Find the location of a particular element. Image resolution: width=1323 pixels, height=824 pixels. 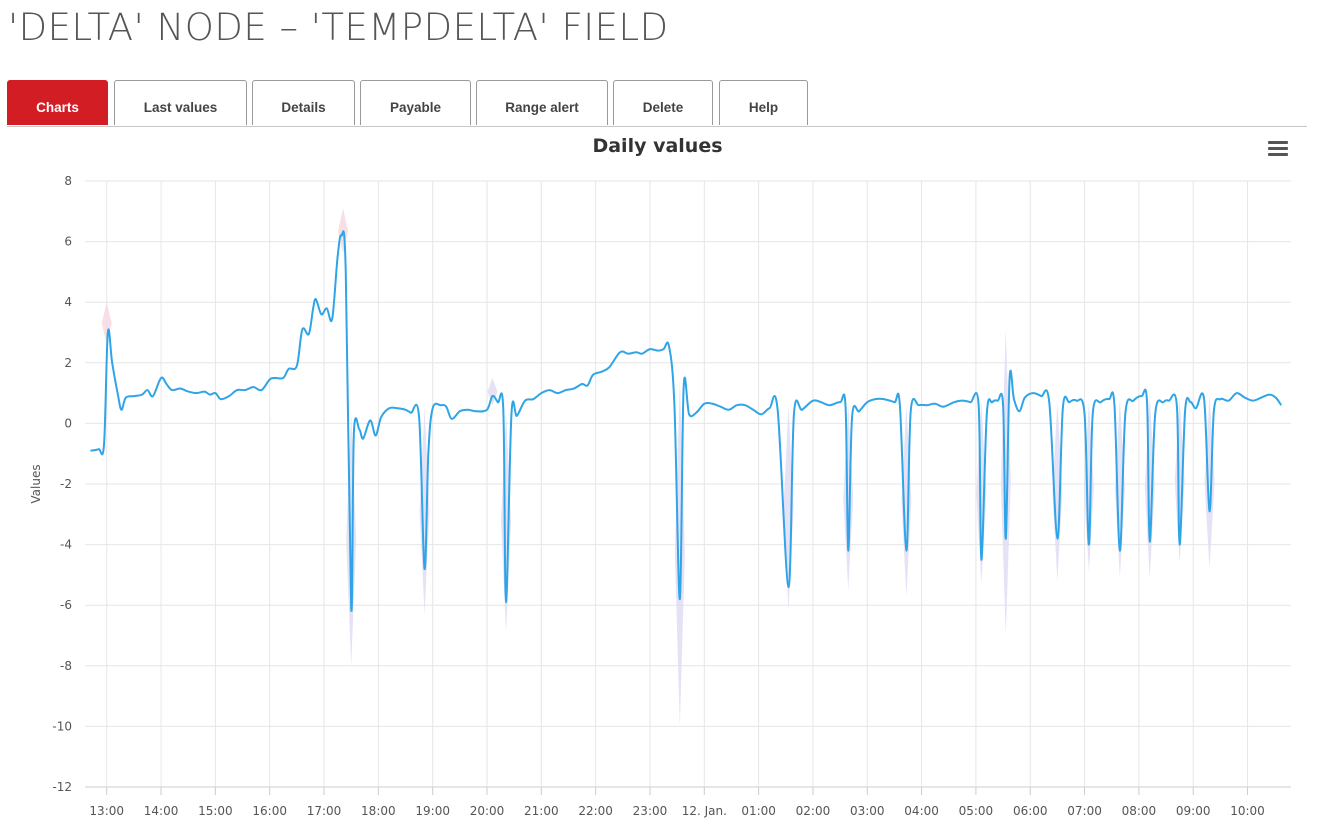

hamburger-menu-icon is located at coordinates (1278, 149).